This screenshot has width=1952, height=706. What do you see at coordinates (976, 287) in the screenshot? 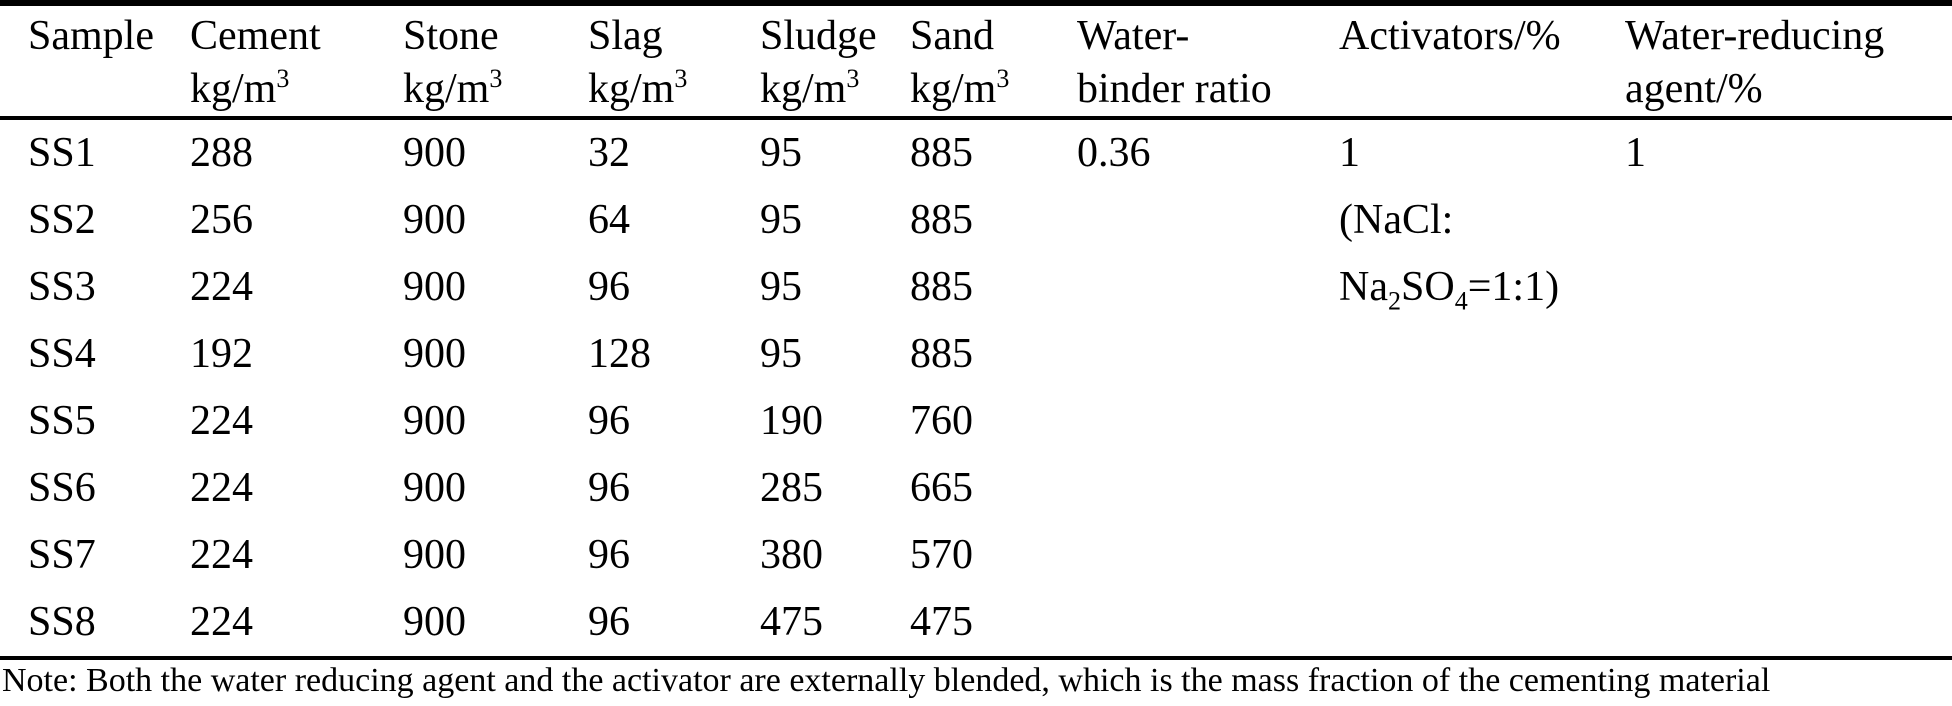
I see `table-row: SS3 224 900 96 95 885 Na2SO4=1:1)` at bounding box center [976, 287].